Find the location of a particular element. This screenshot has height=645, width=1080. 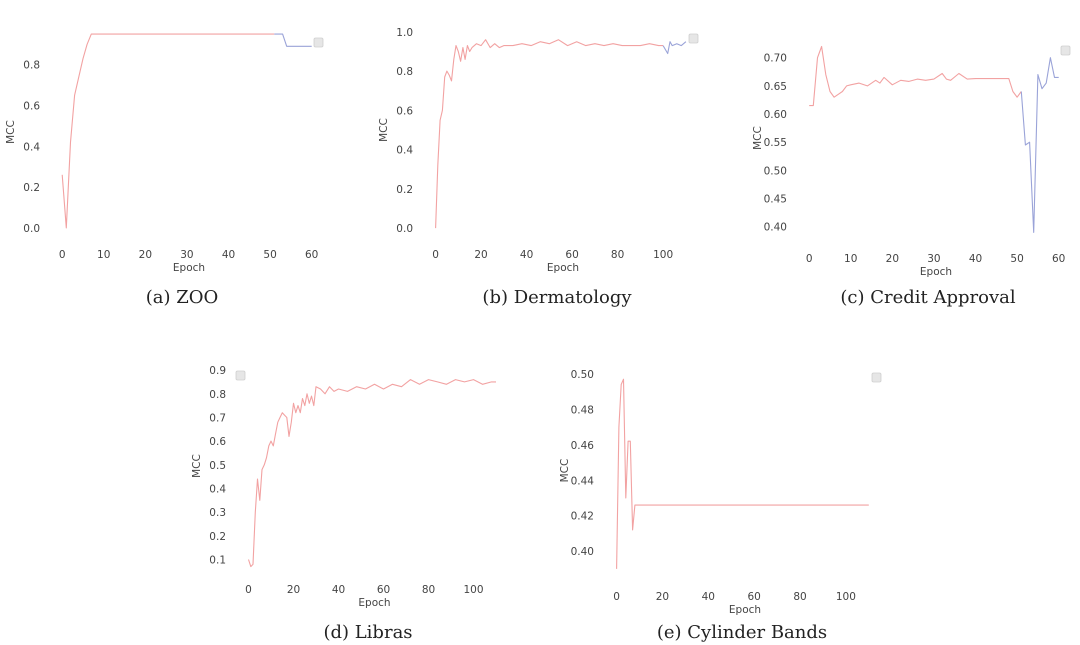

y-tick-label: 0.1 is located at coordinates (217, 561).